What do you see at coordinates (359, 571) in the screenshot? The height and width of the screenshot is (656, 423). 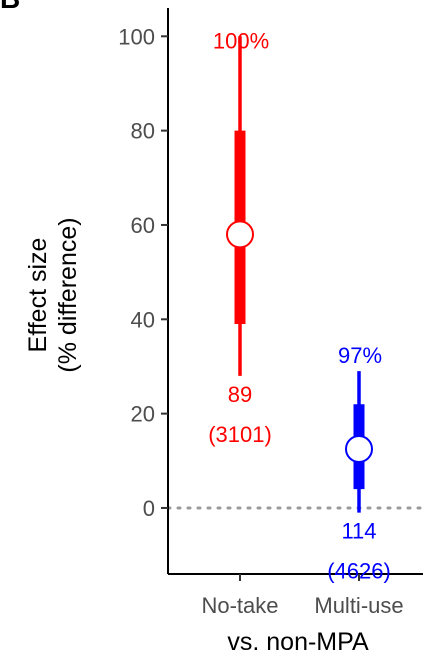 I see `sample-size-label: (4626)` at bounding box center [359, 571].